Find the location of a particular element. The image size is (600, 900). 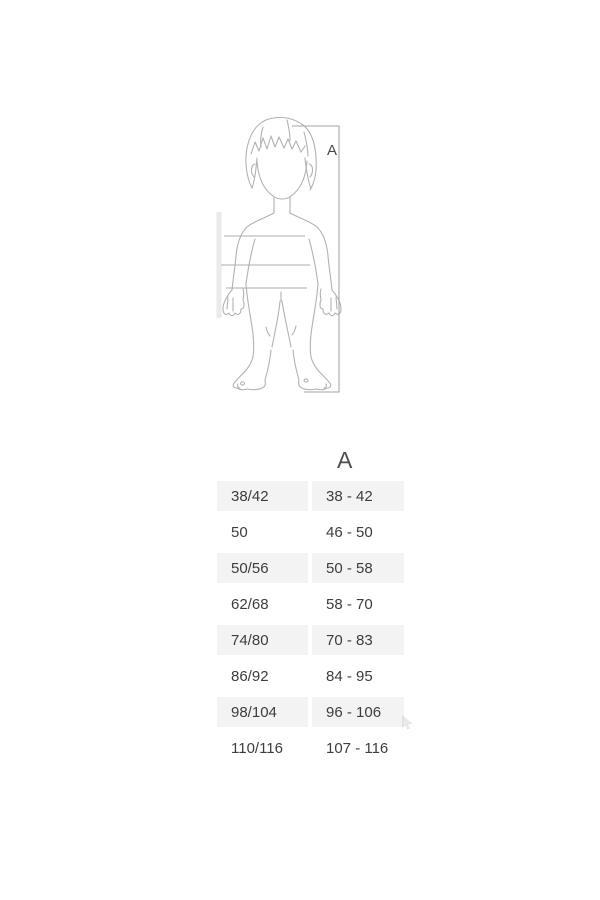

size-cell: 74/80 is located at coordinates (262, 640).